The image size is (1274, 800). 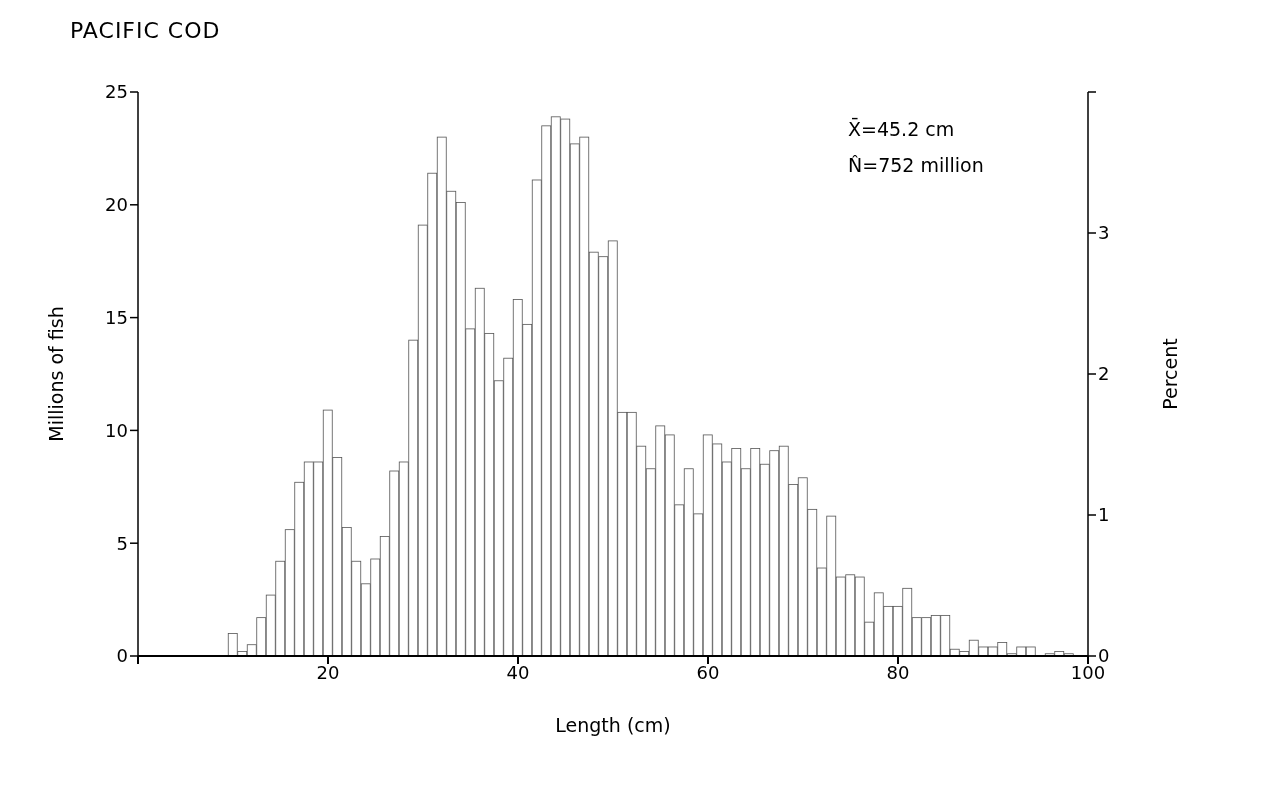 I want to click on y-tick-label: 10, so click(x=116, y=430).